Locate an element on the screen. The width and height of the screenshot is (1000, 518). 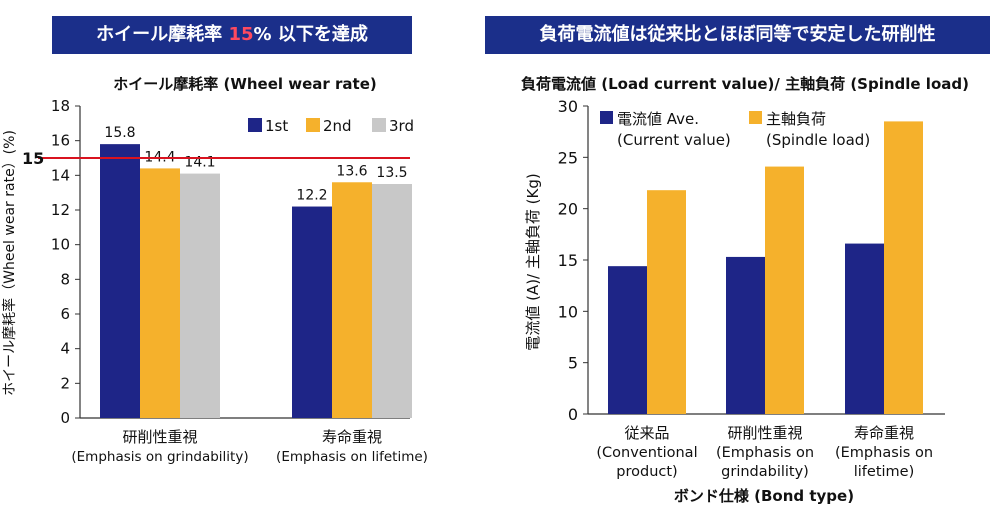
left-banner-prefix: ホイール摩耗率 is located at coordinates (162, 34).